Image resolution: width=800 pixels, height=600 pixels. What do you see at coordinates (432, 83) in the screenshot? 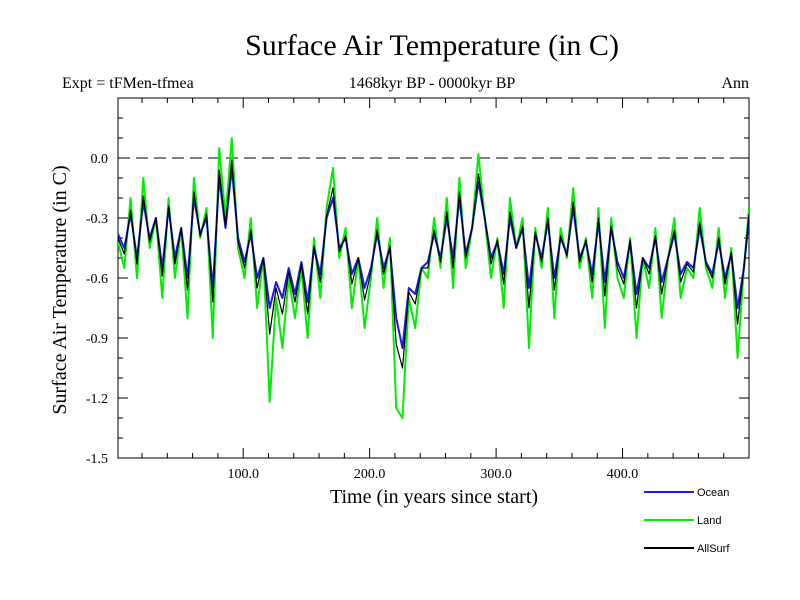
I see `time-range-label: 1468kyr BP - 0000kyr BP` at bounding box center [432, 83].